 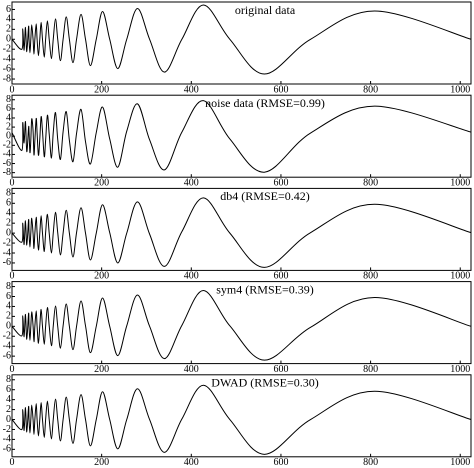 What do you see at coordinates (265, 103) in the screenshot?
I see `panel-title: noise data (RMSE=0.99)` at bounding box center [265, 103].